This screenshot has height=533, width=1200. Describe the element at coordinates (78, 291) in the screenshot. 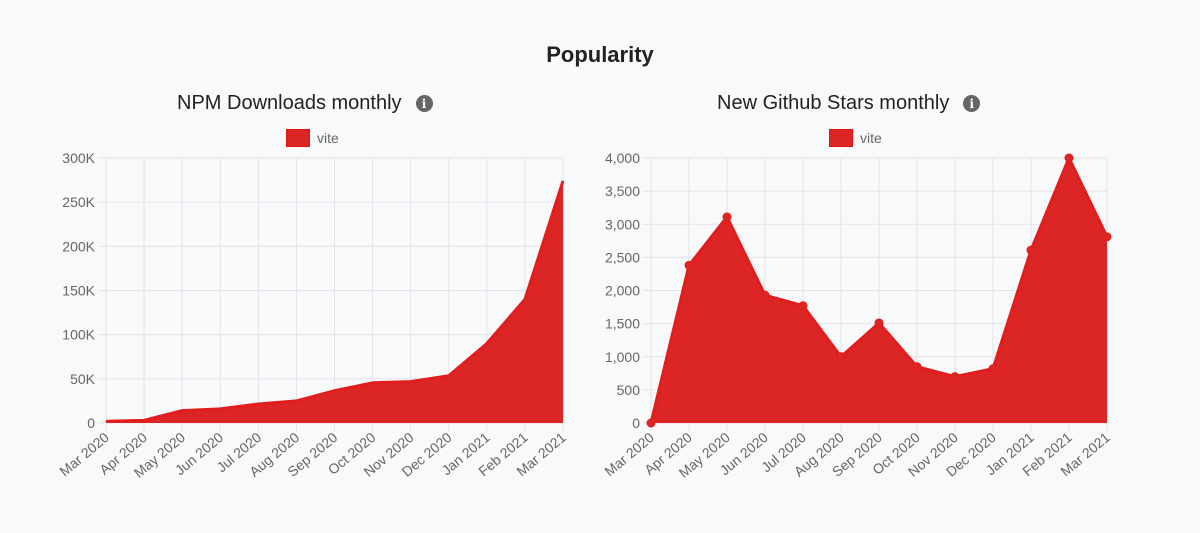

I see `y-tick-label: 150K` at that location.